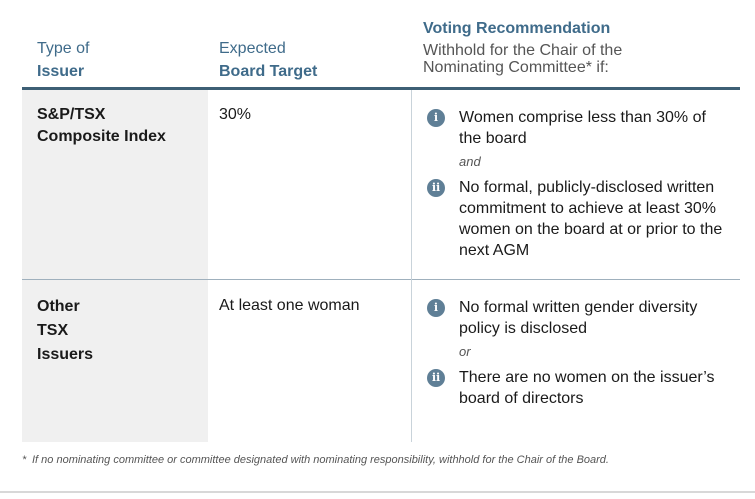 The width and height of the screenshot is (755, 499). Describe the element at coordinates (115, 361) in the screenshot. I see `row2-issuer-shade` at that location.